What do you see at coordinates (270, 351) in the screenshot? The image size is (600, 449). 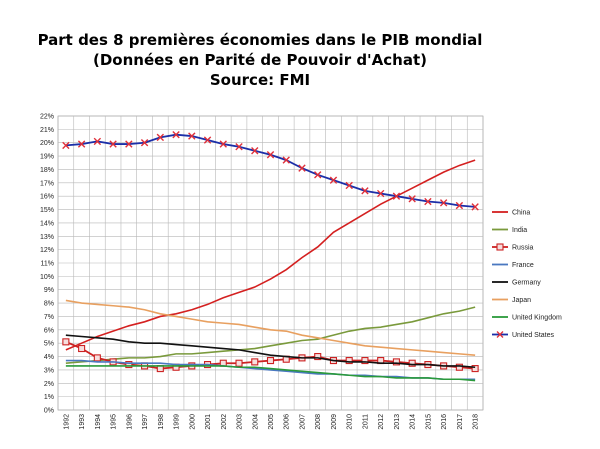 I see `series-line-germany` at bounding box center [270, 351].